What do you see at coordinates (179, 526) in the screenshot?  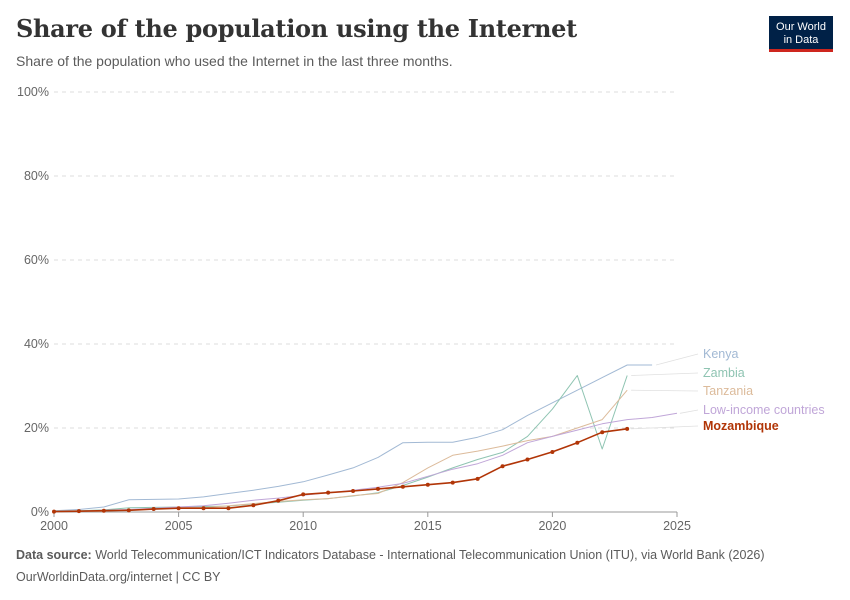 I see `x-tick-label: 2005` at bounding box center [179, 526].